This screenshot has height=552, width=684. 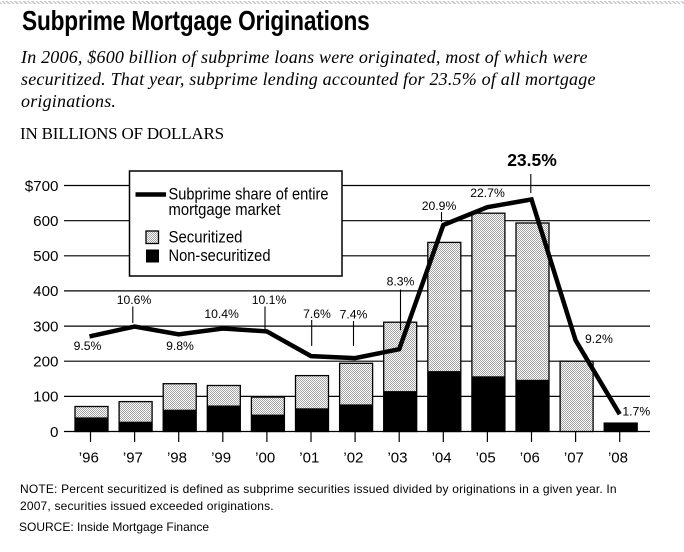 I want to click on svg-text: 400, so click(x=45, y=291).